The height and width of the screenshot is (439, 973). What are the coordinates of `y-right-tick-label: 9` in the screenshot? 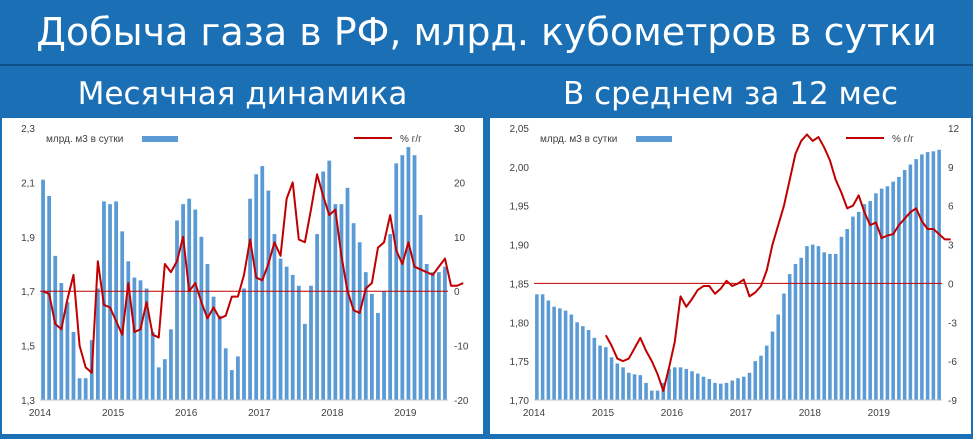 It's located at (951, 168).